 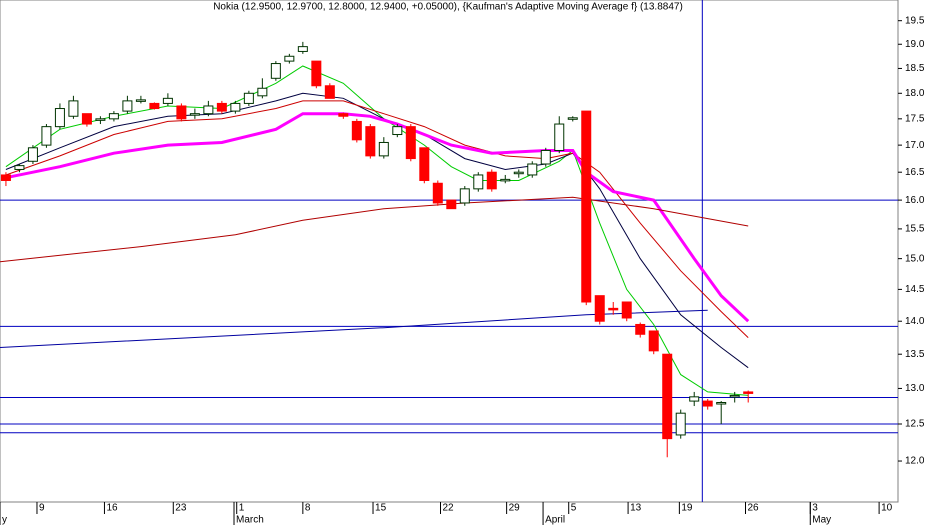 What do you see at coordinates (915, 172) in the screenshot?
I see `y-tick-label: 16.5` at bounding box center [915, 172].